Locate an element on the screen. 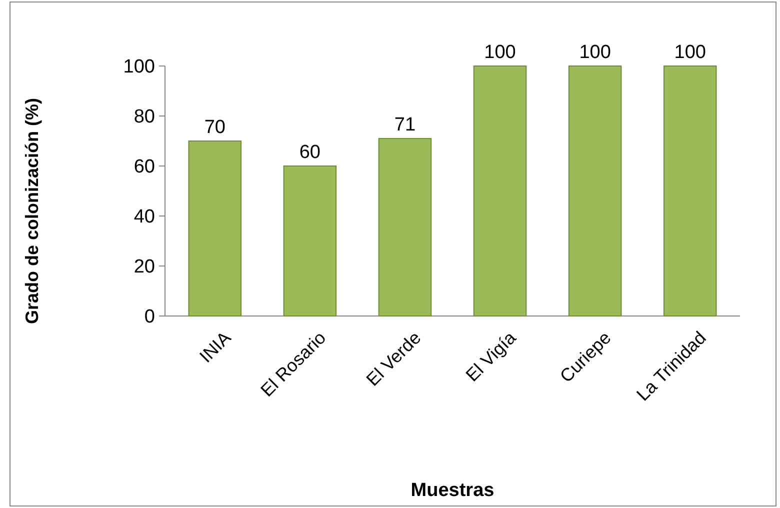 Image resolution: width=780 pixels, height=508 pixels. y-tick-label: 0 is located at coordinates (149, 317).